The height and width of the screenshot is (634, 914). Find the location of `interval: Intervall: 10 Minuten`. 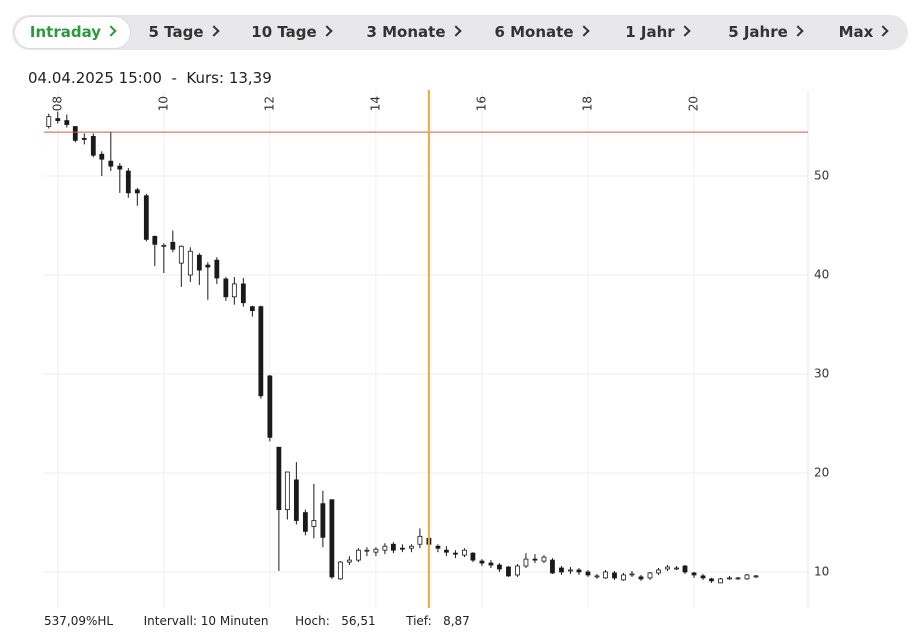

interval: Intervall: 10 Minuten is located at coordinates (206, 621).